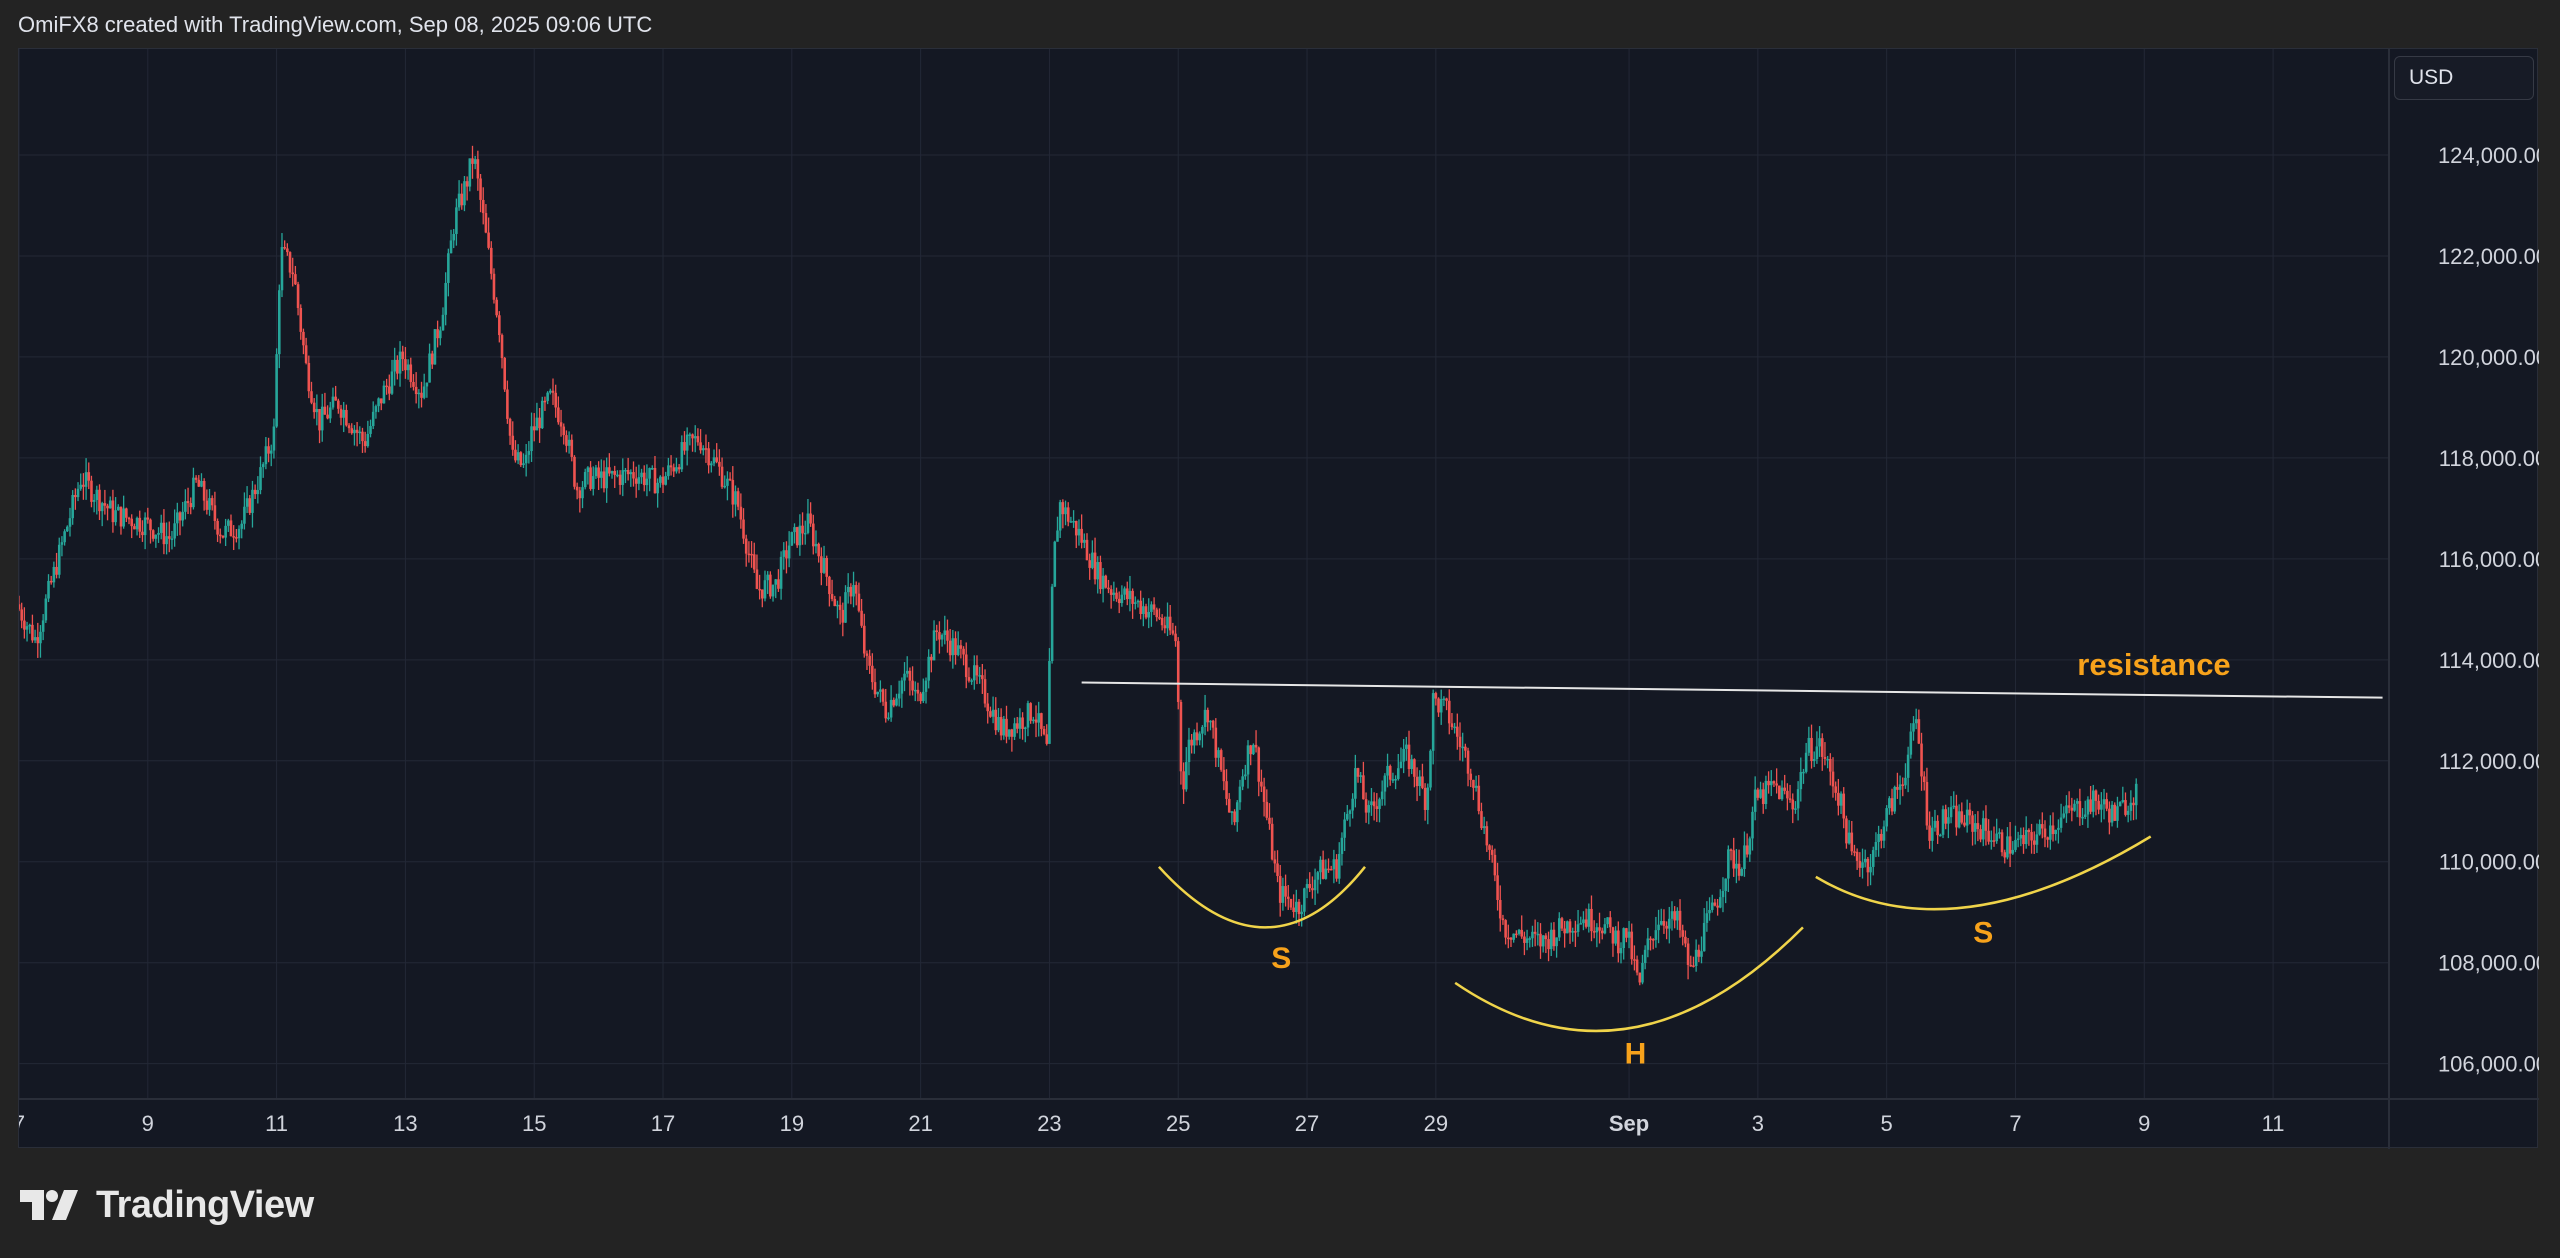 The image size is (2560, 1258). Describe the element at coordinates (2464, 78) in the screenshot. I see `currency-selector: USD` at that location.